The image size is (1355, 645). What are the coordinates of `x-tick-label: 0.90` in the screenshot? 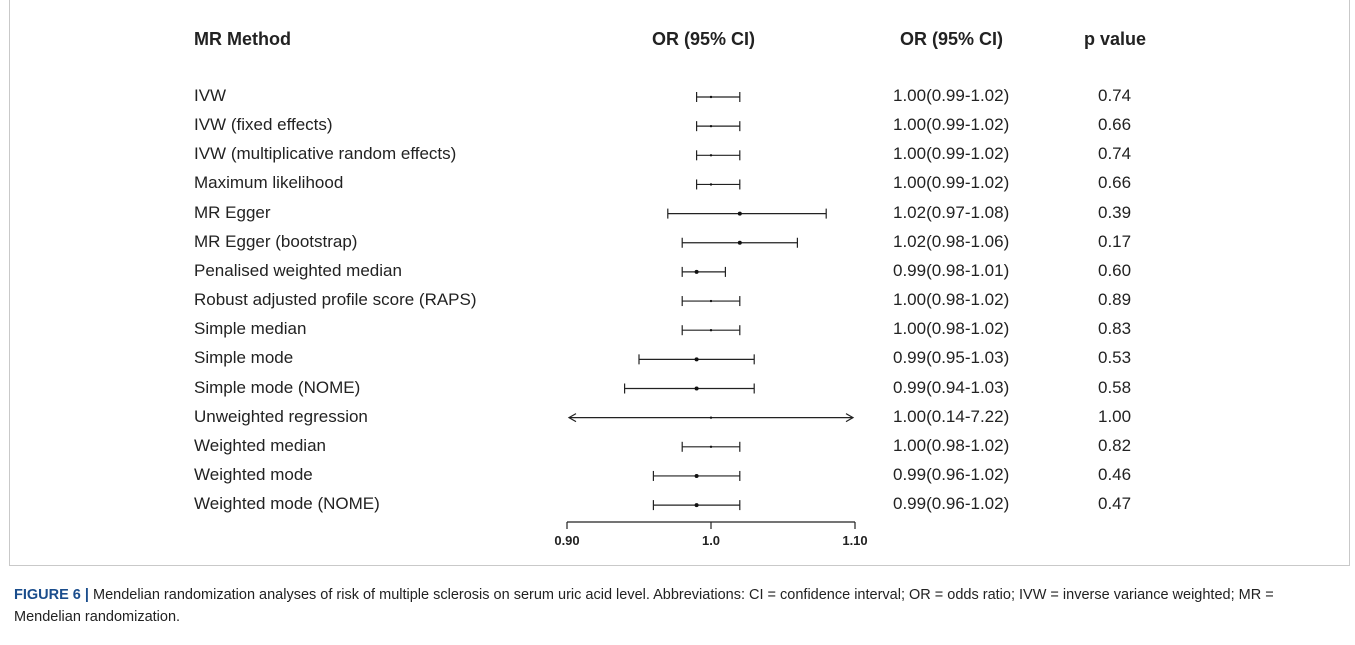 It's located at (567, 540).